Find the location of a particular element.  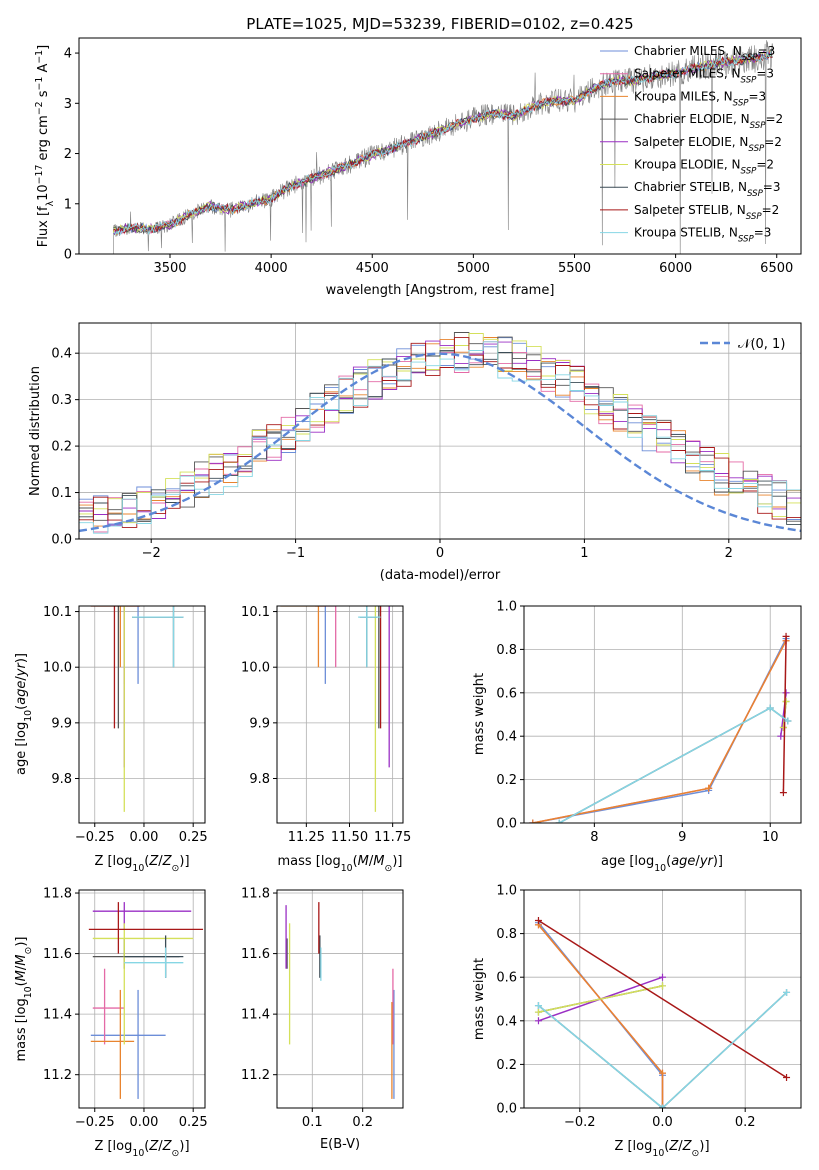

age-vs-mass-plot-area is located at coordinates (340, 714).